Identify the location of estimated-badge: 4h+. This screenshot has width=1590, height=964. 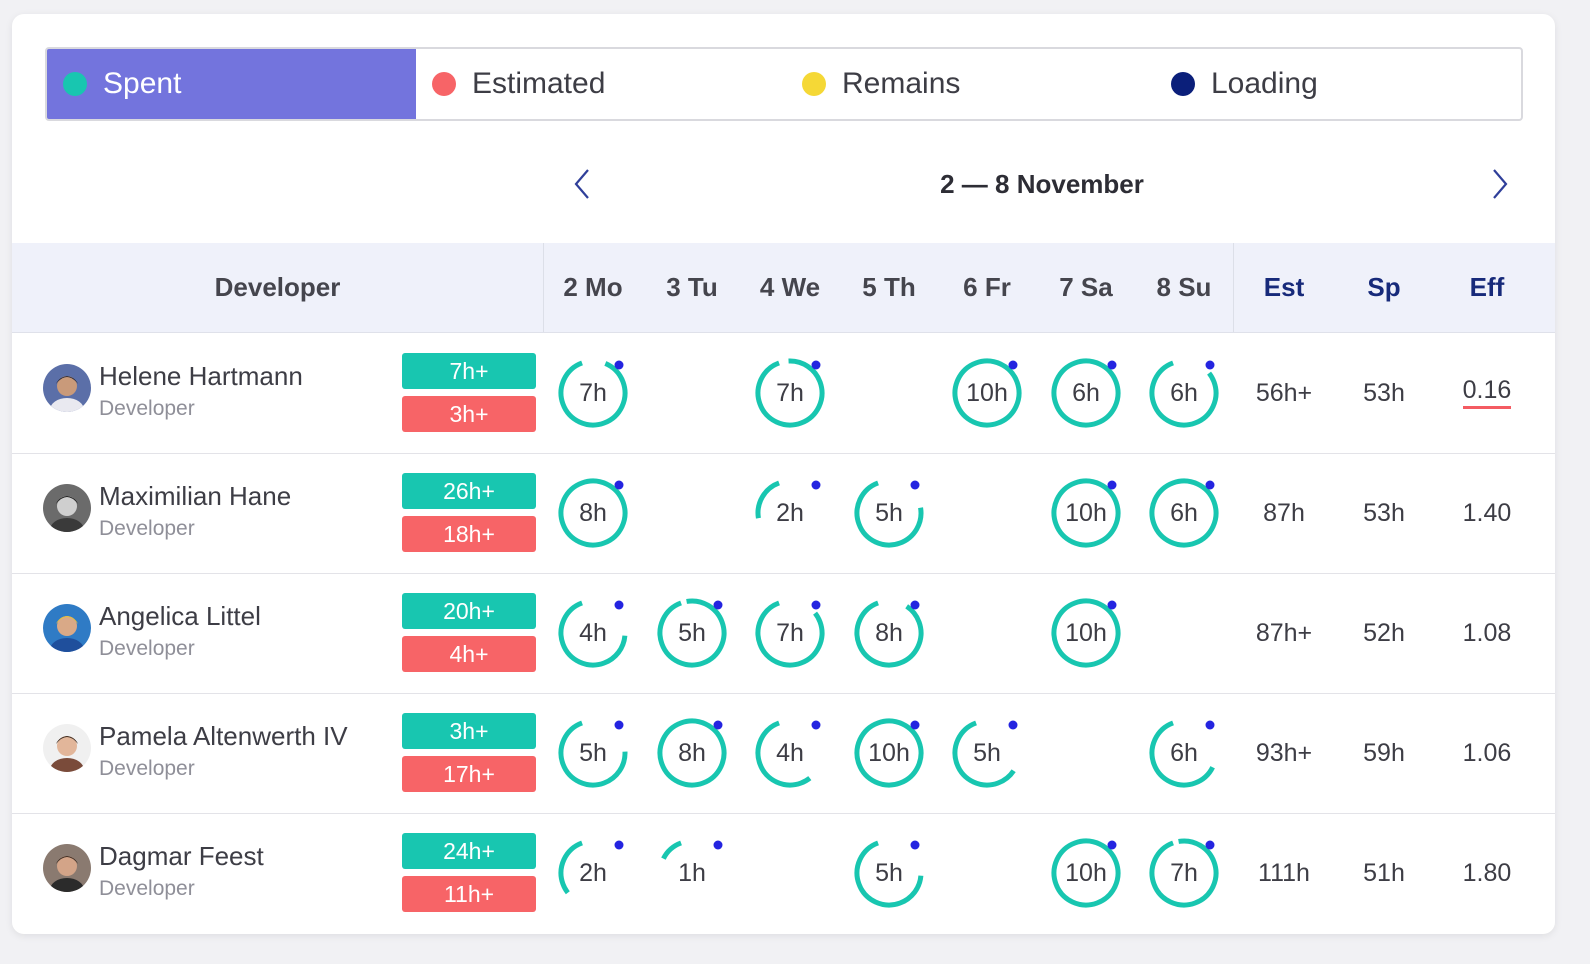
(469, 654).